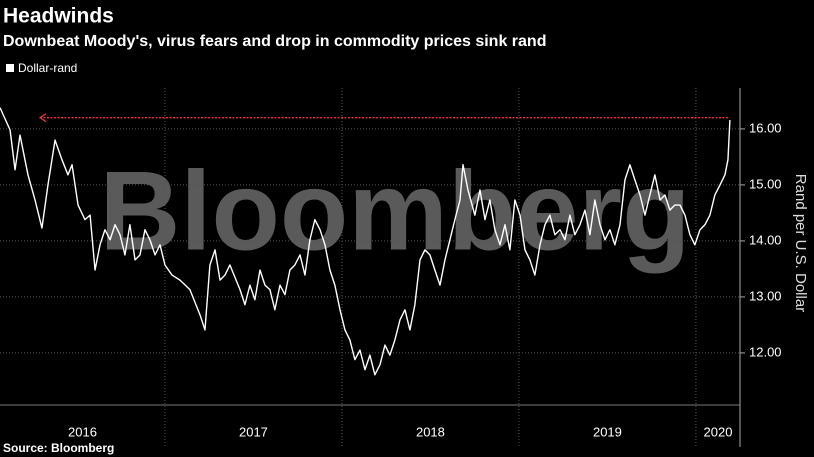 Image resolution: width=814 pixels, height=457 pixels. Describe the element at coordinates (718, 431) in the screenshot. I see `x-tick-label: 2020` at that location.